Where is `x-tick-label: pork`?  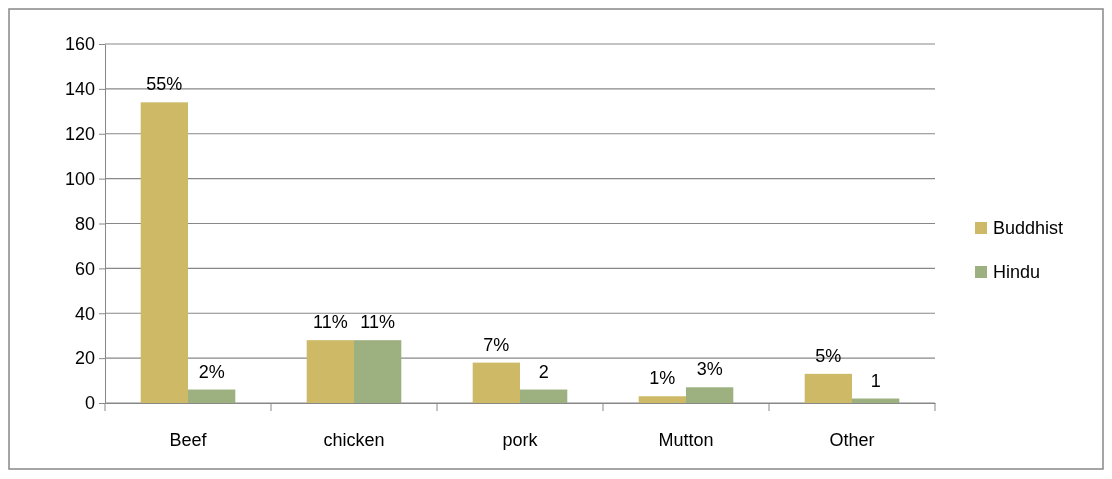
x-tick-label: pork is located at coordinates (520, 439).